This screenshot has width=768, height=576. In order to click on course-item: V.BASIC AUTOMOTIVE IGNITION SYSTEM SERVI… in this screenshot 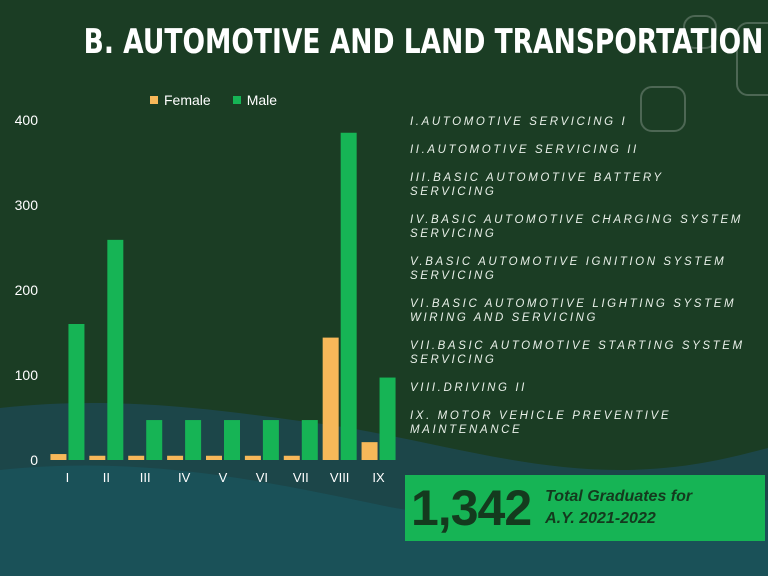, I will do `click(568, 269)`.